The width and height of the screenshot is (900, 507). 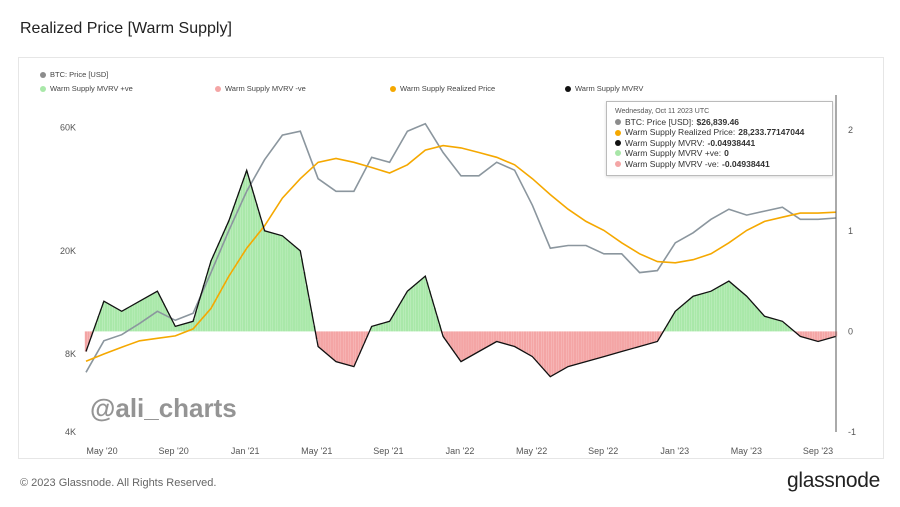 I want to click on x-tick-label: May '23, so click(x=746, y=451).